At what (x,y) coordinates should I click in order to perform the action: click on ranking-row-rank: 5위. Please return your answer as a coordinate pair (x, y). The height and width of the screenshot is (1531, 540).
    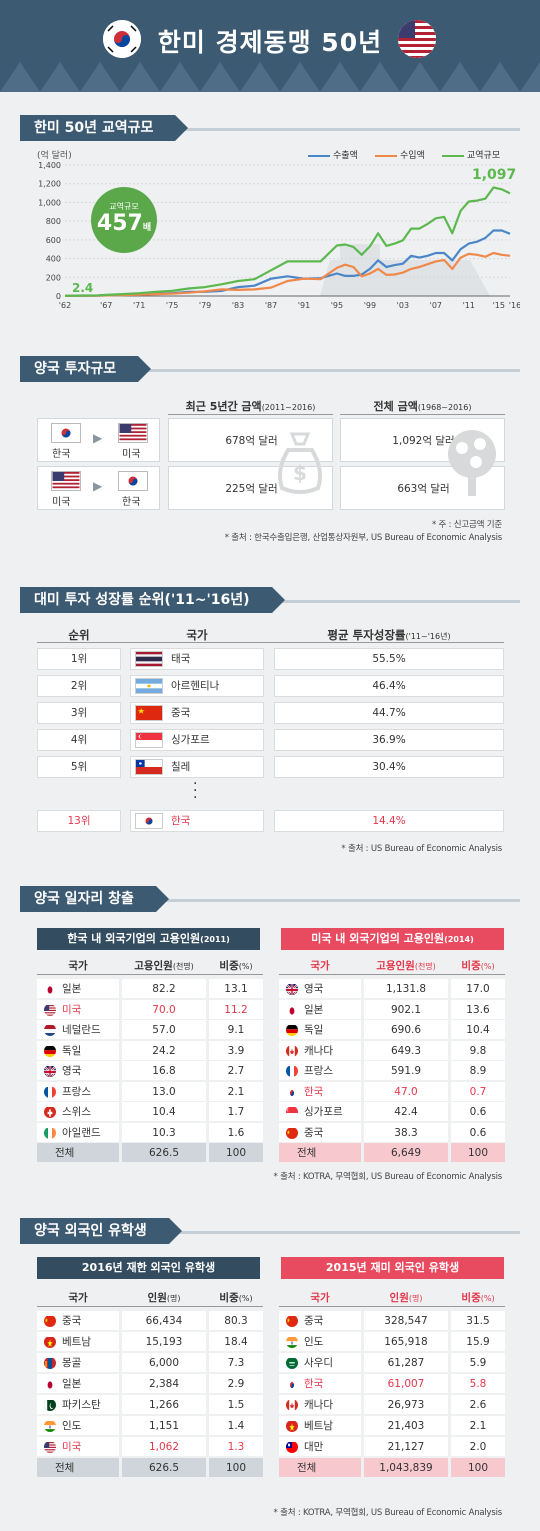
    Looking at the image, I should click on (79, 767).